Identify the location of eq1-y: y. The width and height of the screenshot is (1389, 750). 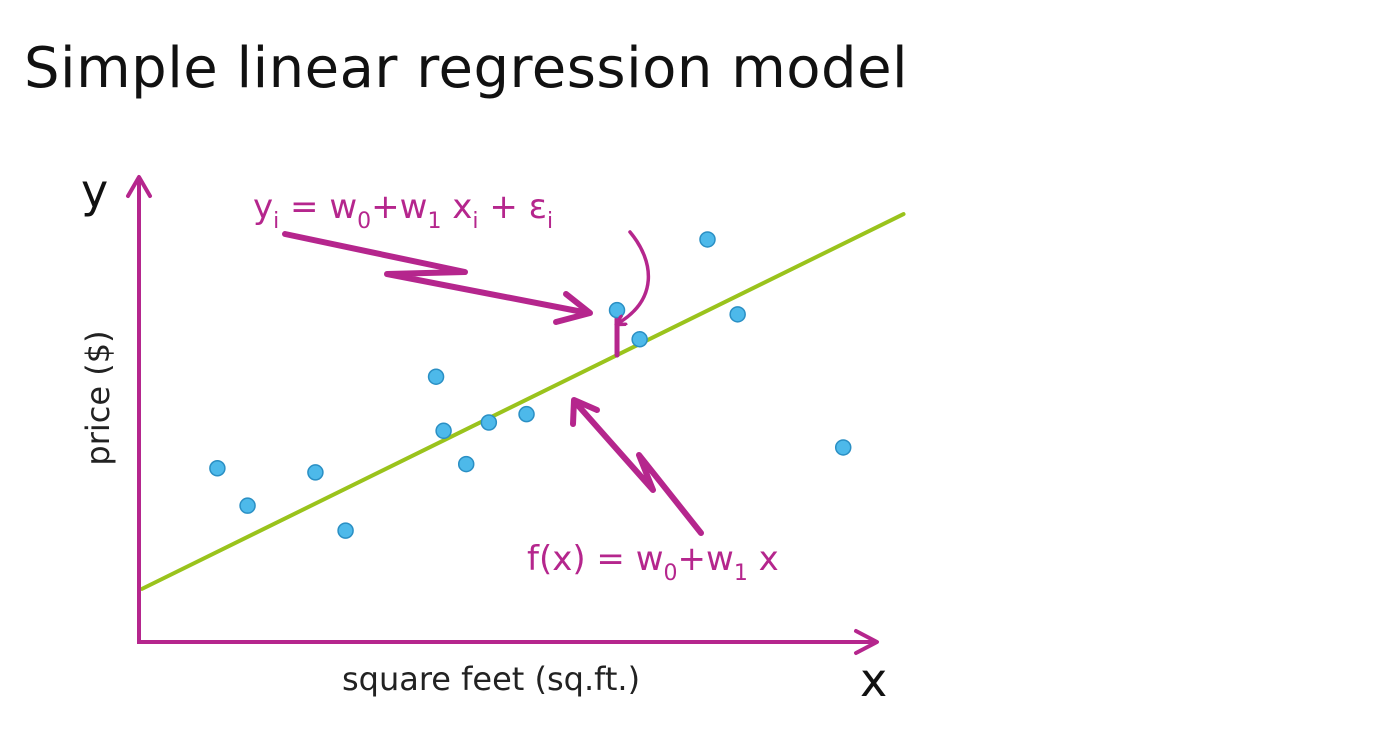
(263, 207).